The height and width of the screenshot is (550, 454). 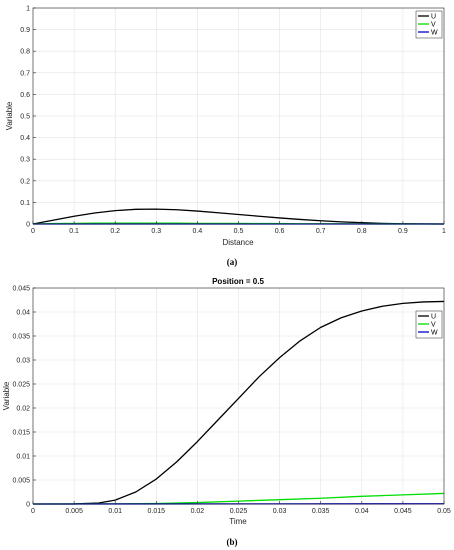 What do you see at coordinates (115, 511) in the screenshot?
I see `chart-b-xtick-label: 0.01` at bounding box center [115, 511].